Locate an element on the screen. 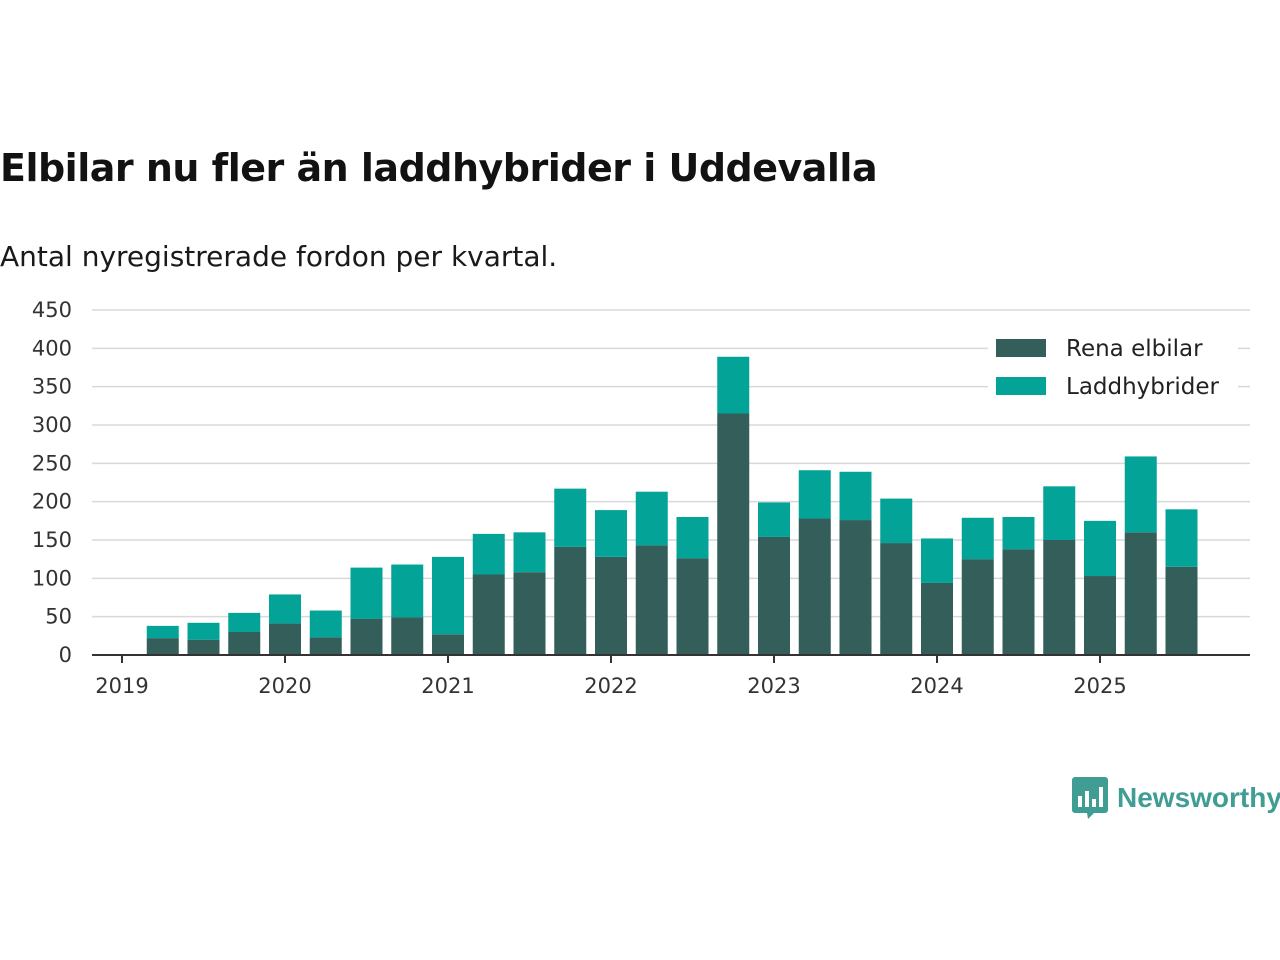  legend-label: Rena elbilar is located at coordinates (1134, 349).